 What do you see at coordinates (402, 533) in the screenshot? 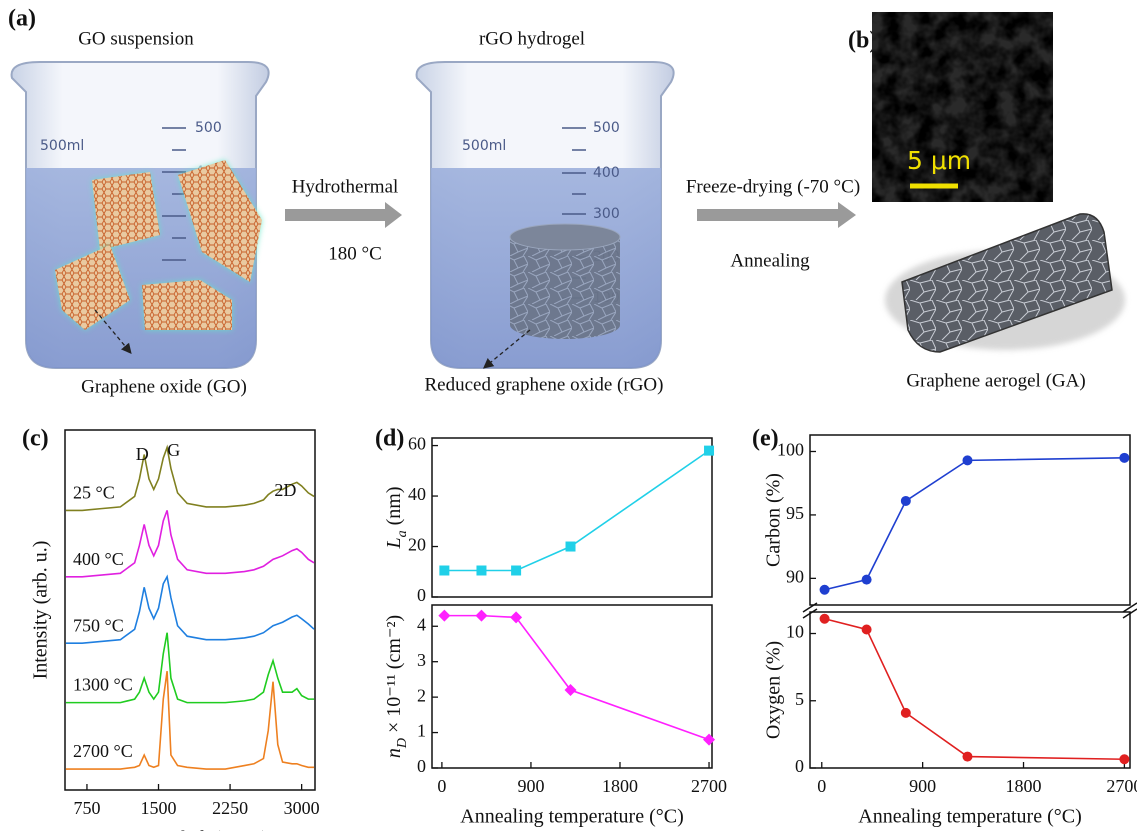
I see `y-axis-label-part: a` at bounding box center [402, 533].